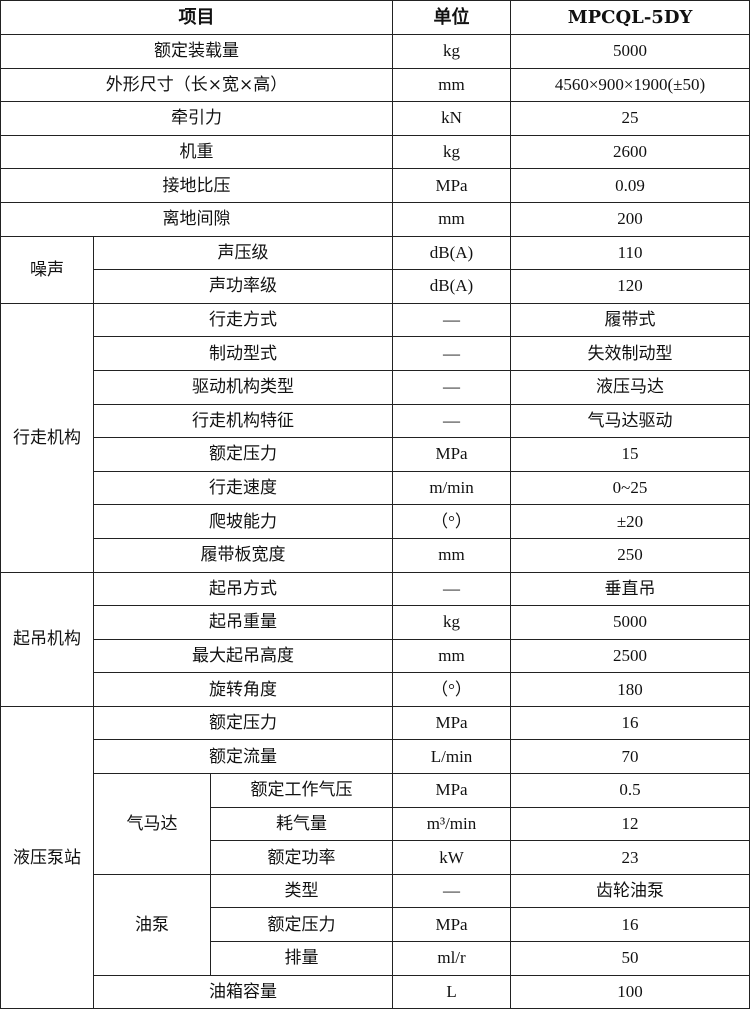 This screenshot has width=750, height=1010. What do you see at coordinates (197, 219) in the screenshot?
I see `item-name: 离地间隙` at bounding box center [197, 219].